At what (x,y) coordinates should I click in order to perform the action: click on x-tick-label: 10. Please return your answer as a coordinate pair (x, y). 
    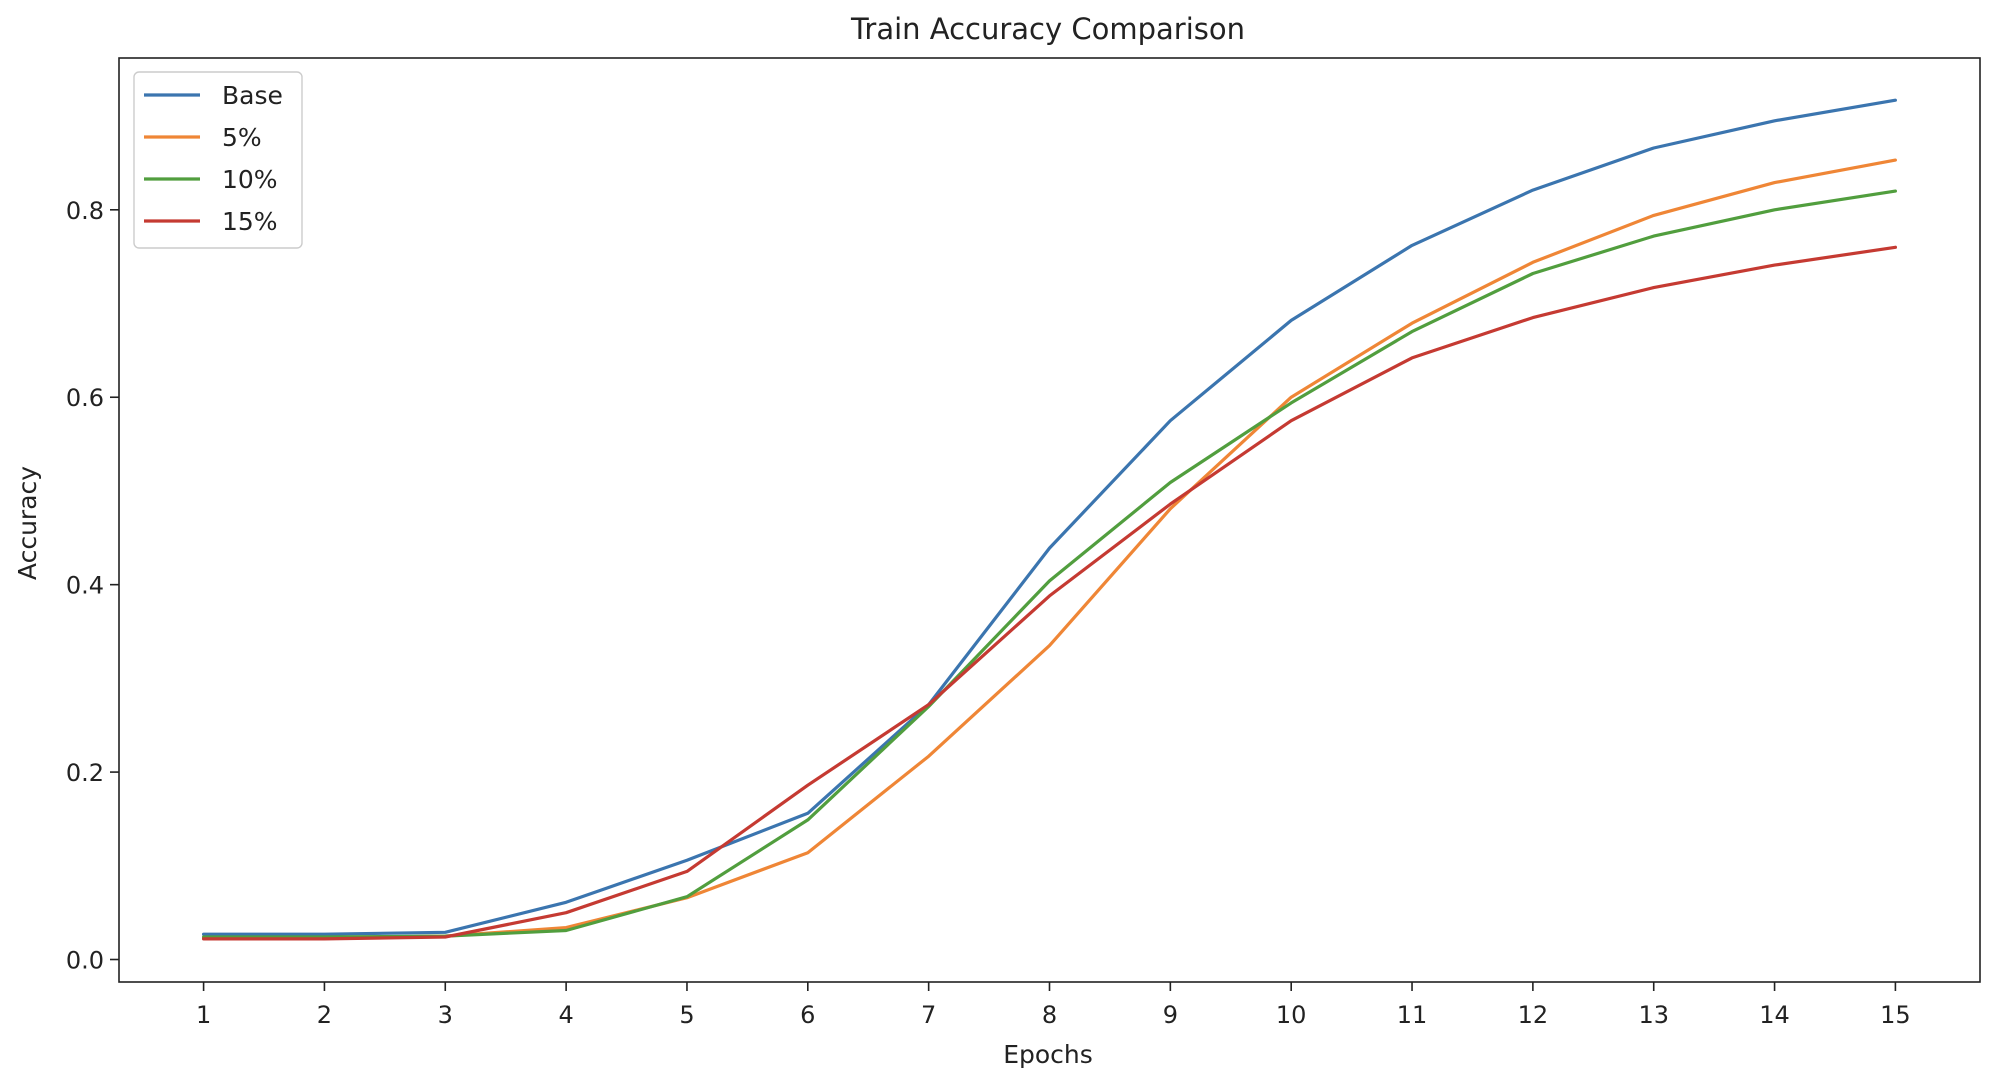
    Looking at the image, I should click on (1291, 1015).